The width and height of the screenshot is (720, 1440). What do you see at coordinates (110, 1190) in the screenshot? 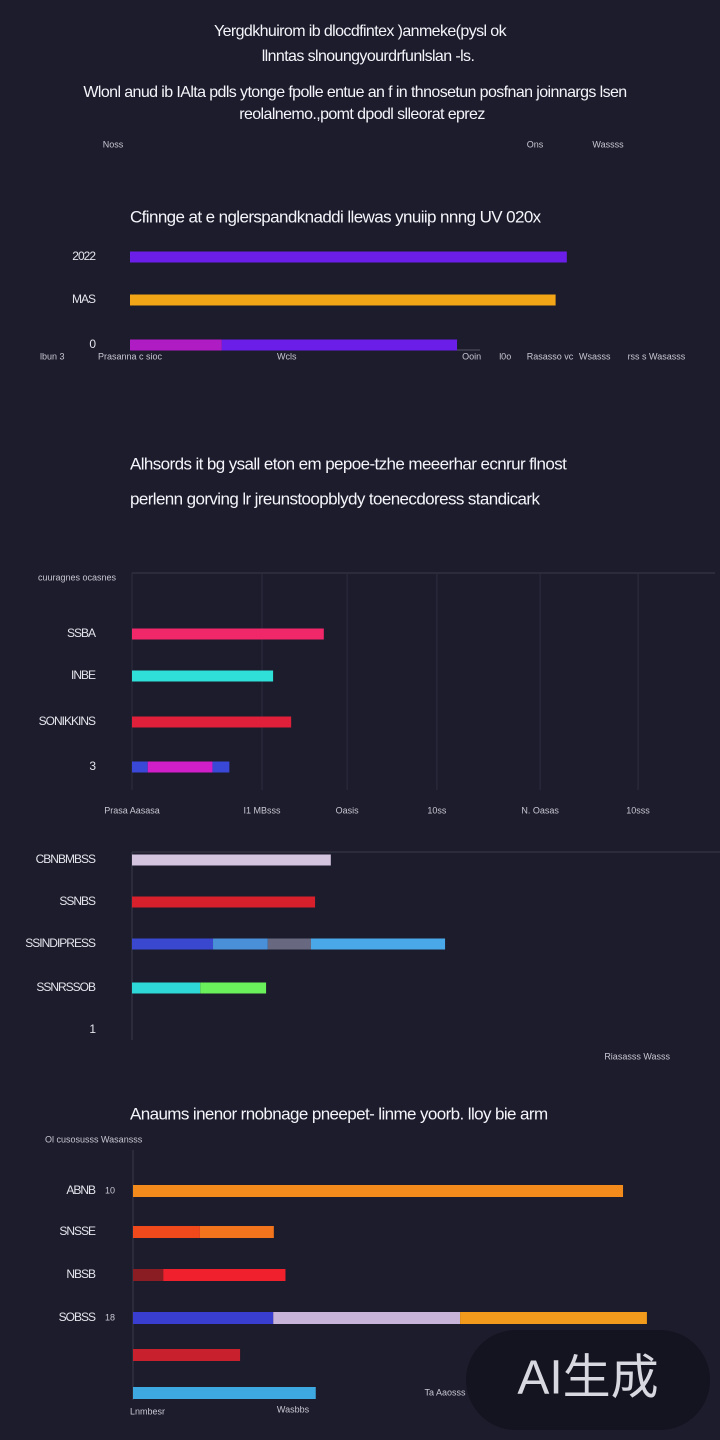
I see `annotation: 10` at bounding box center [110, 1190].